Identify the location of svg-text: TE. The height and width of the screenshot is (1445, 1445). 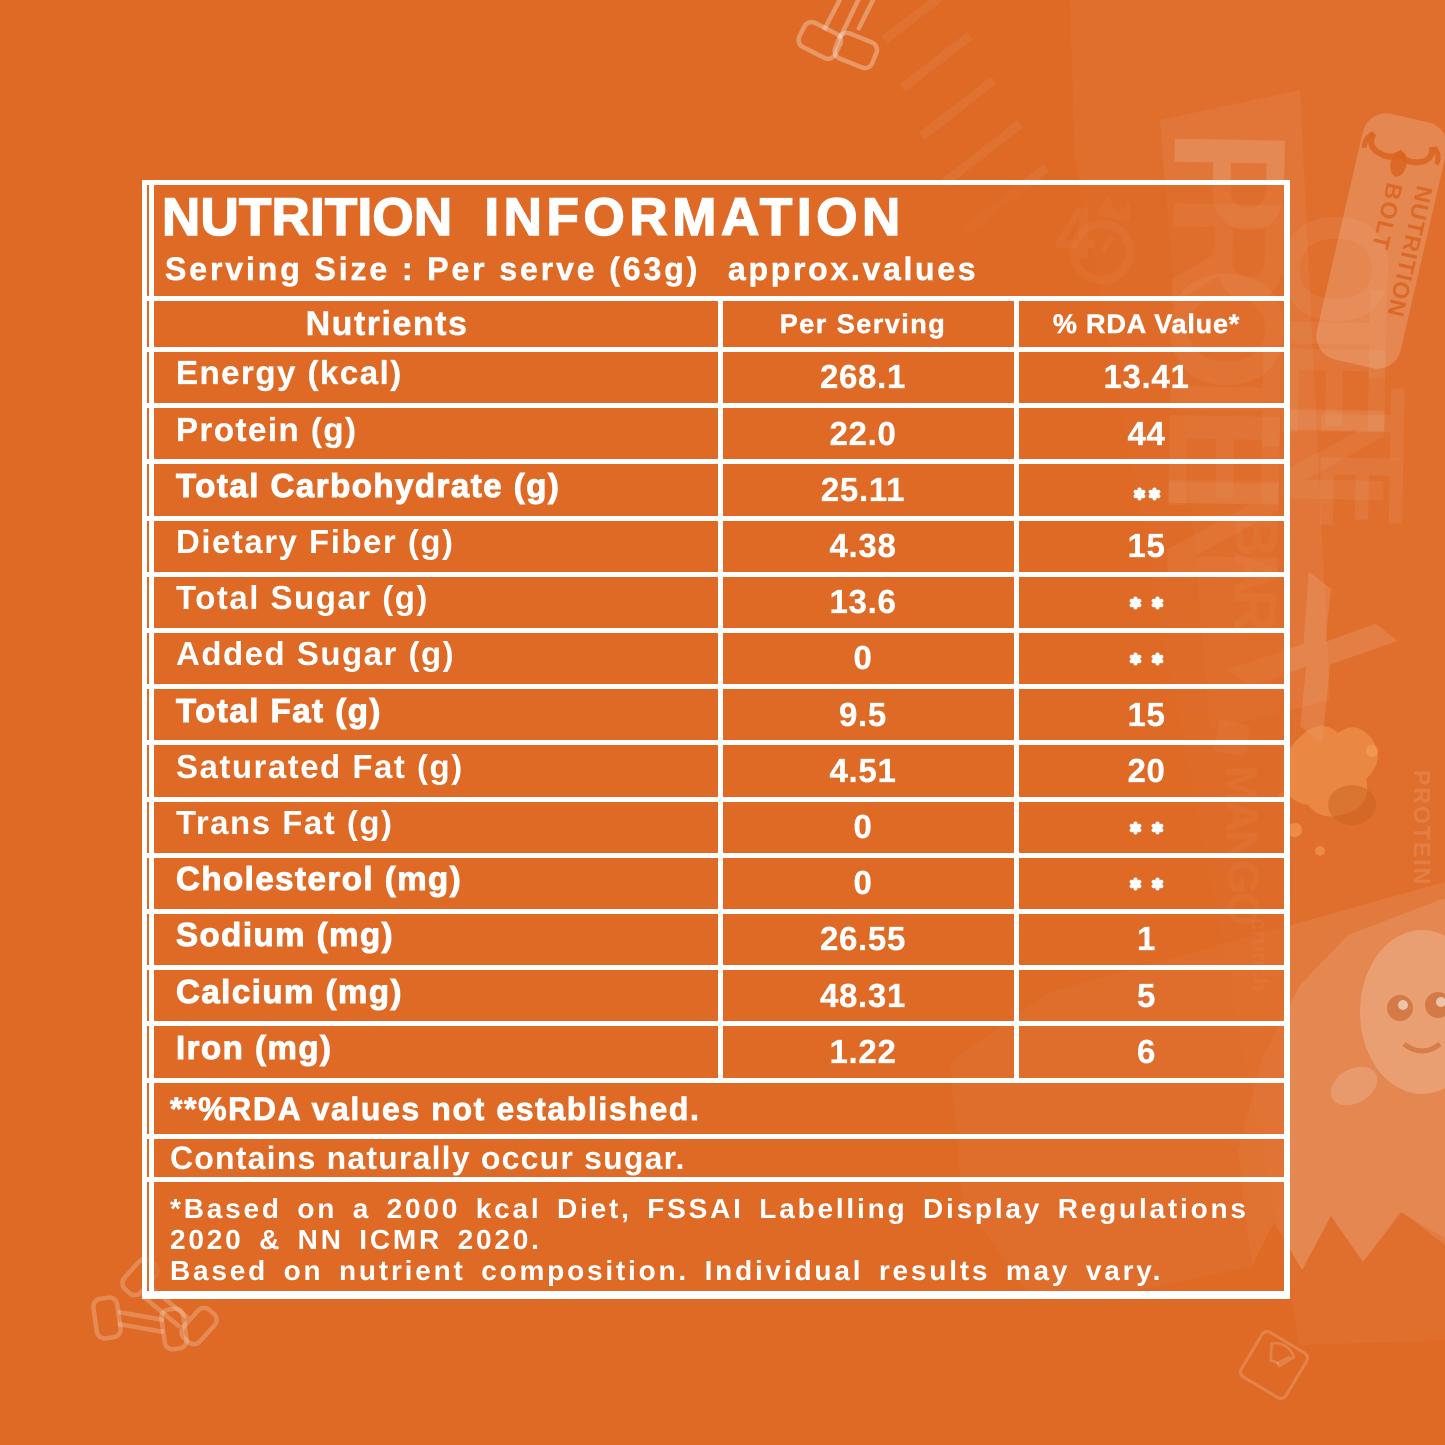
(1362, 457).